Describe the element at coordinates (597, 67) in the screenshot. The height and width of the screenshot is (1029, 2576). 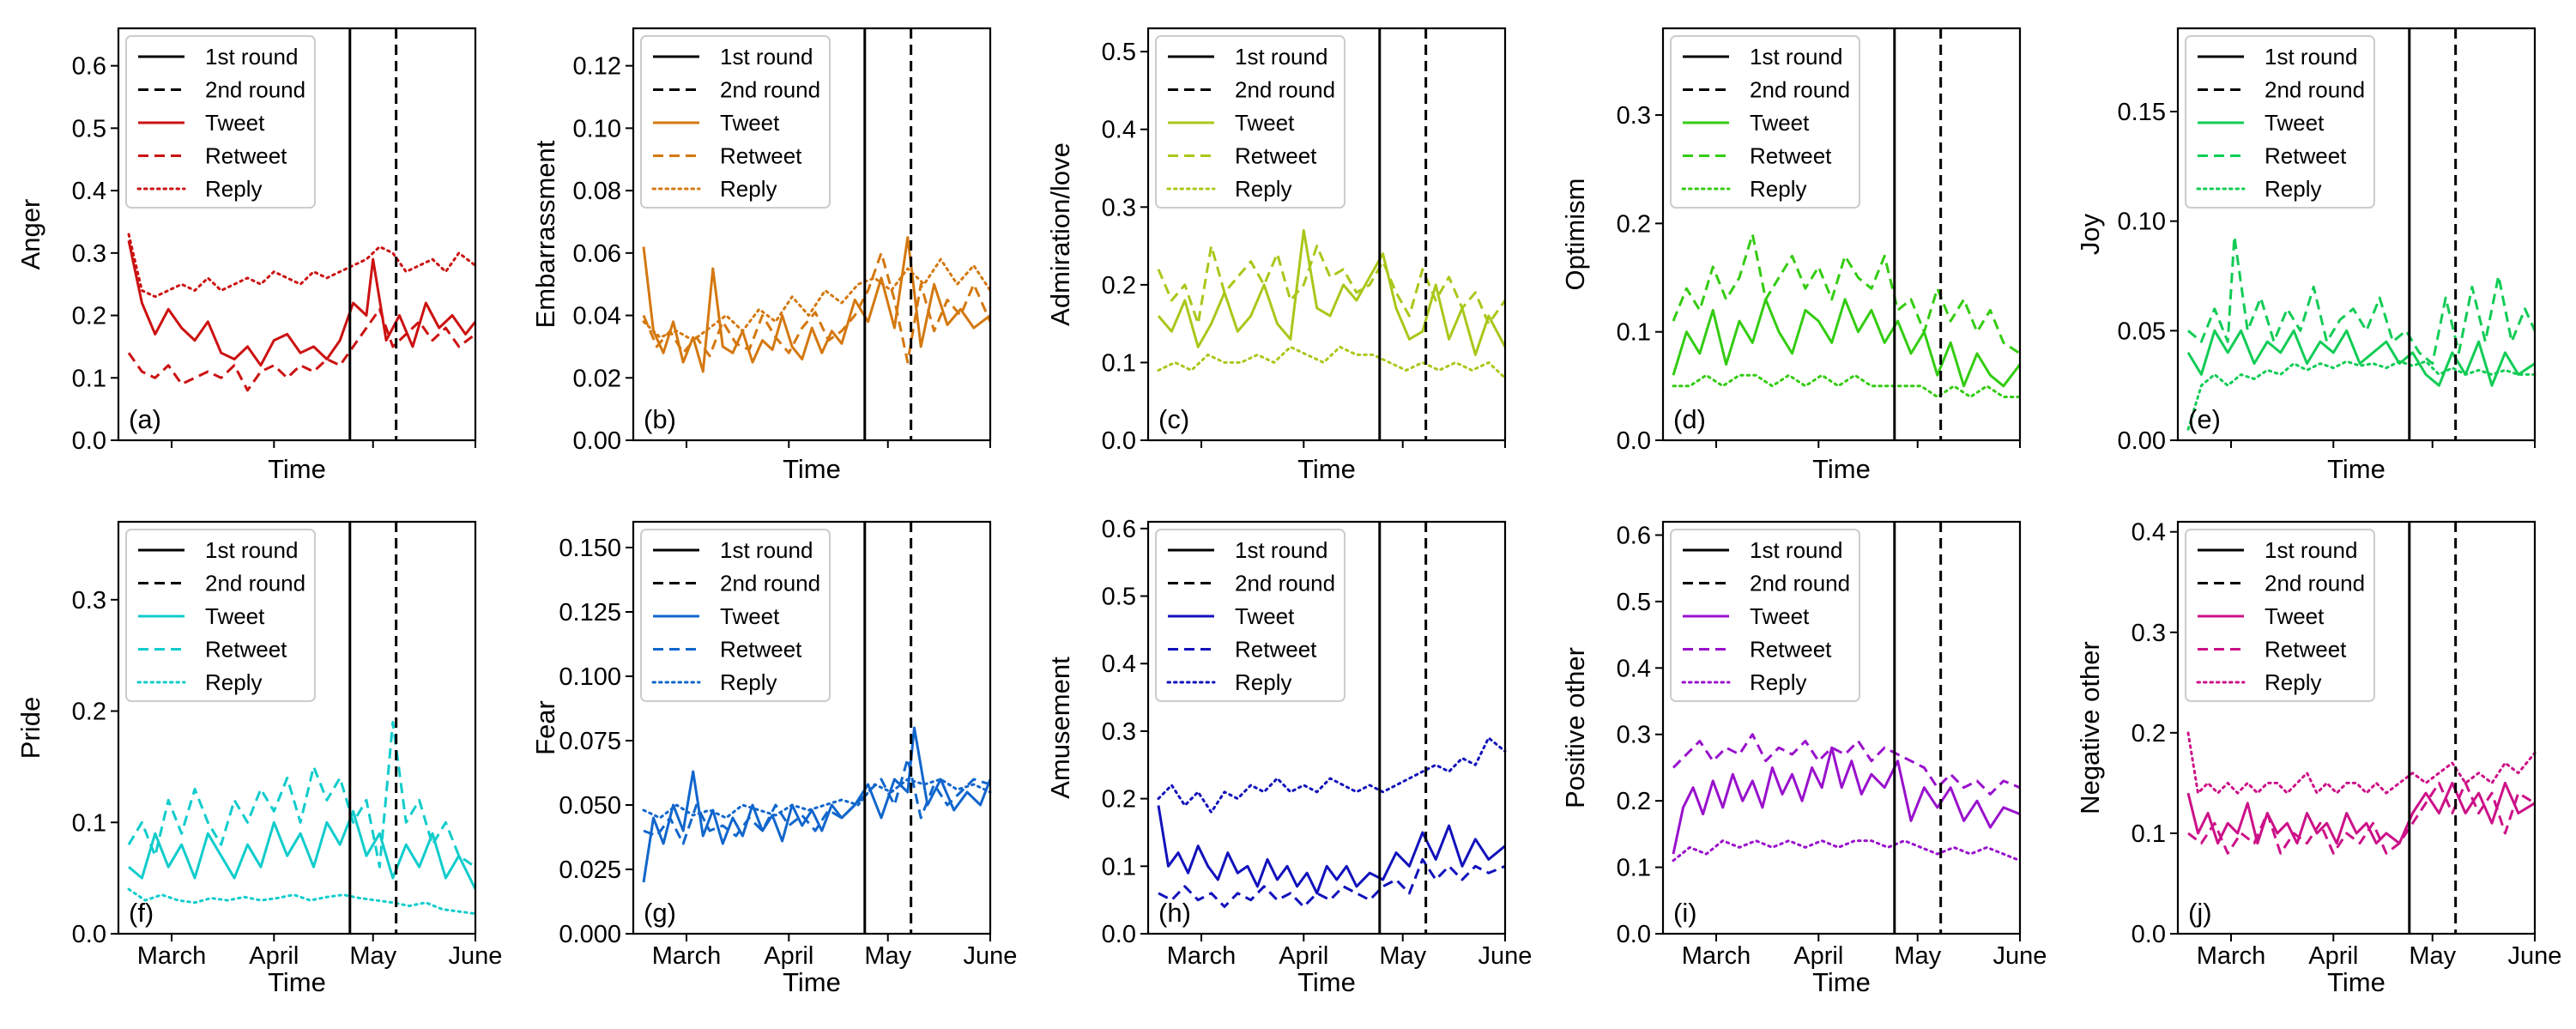
I see `y-tick-label: 0.12` at that location.